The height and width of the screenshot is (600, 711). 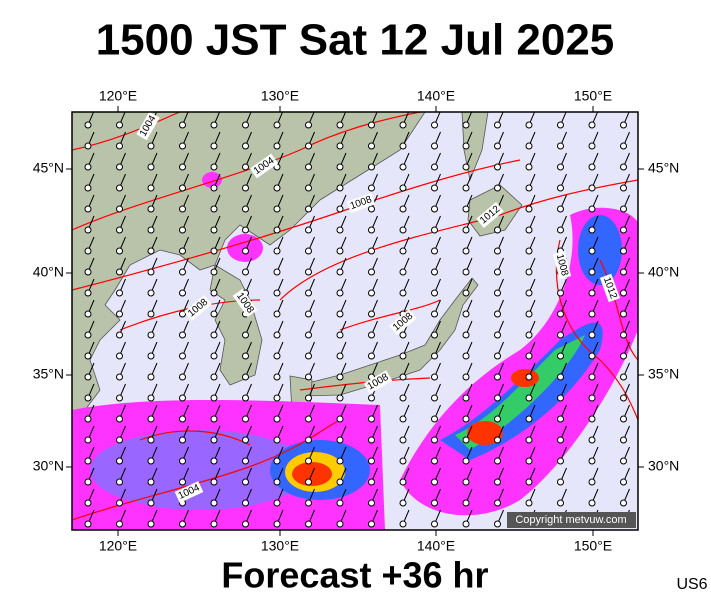 I want to click on lat-label: 35°N, so click(x=48, y=374).